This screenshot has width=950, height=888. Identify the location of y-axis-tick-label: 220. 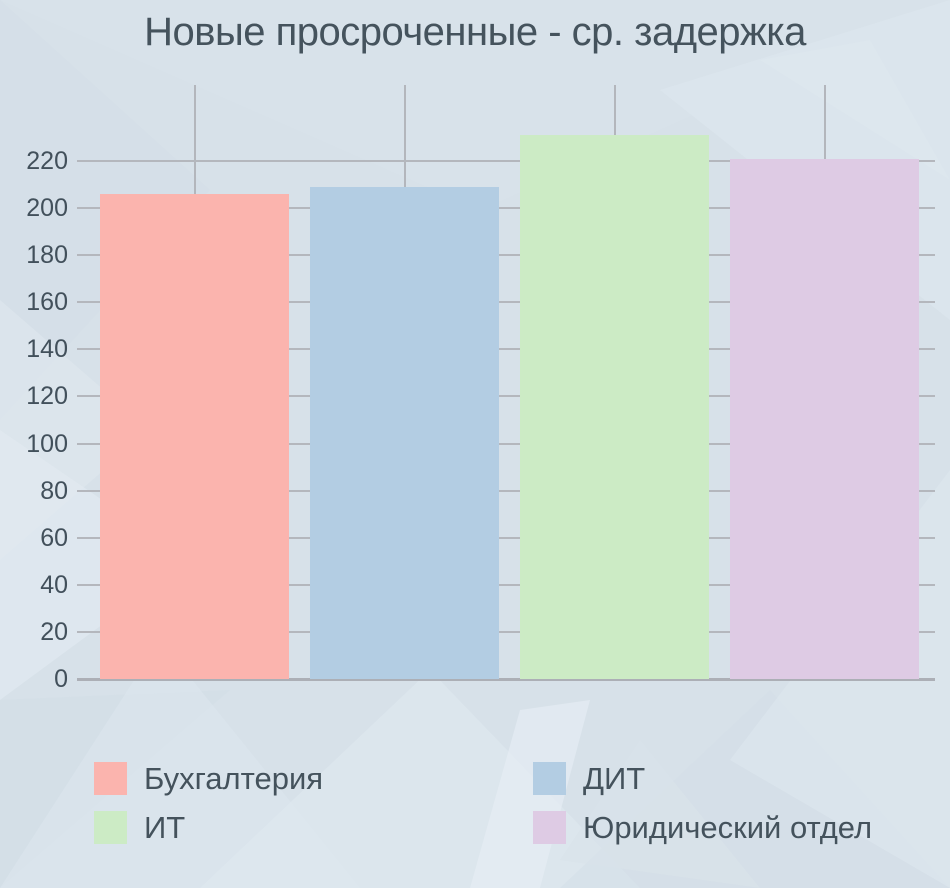
(47, 161).